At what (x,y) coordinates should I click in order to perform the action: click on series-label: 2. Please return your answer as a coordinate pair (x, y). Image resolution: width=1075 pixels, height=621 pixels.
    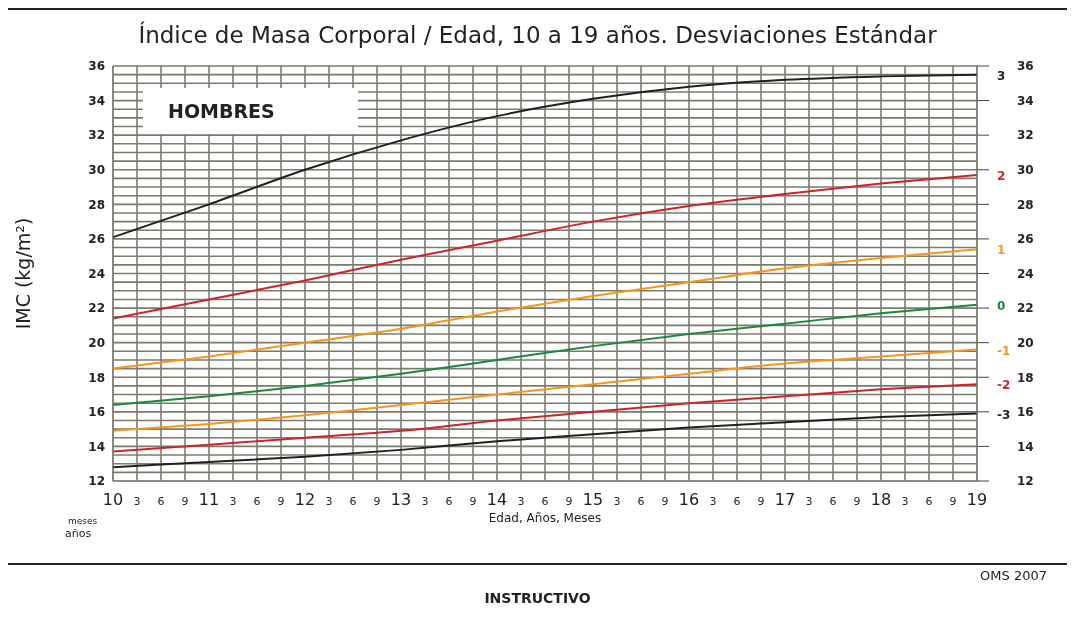
    Looking at the image, I should click on (1001, 175).